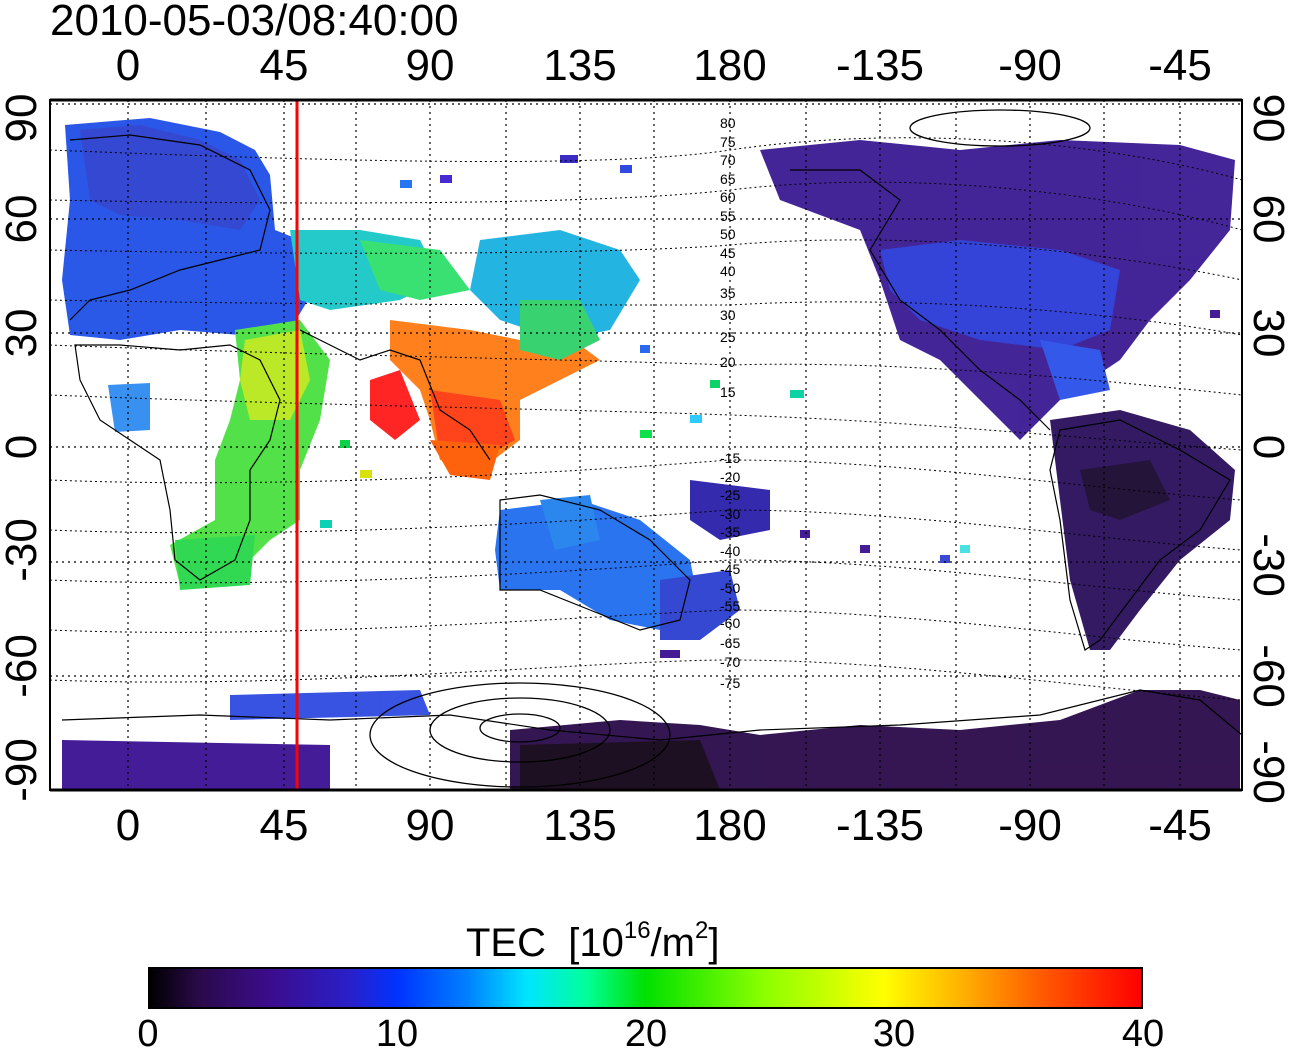  Describe the element at coordinates (728, 362) in the screenshot. I see `contour-label: 20` at that location.